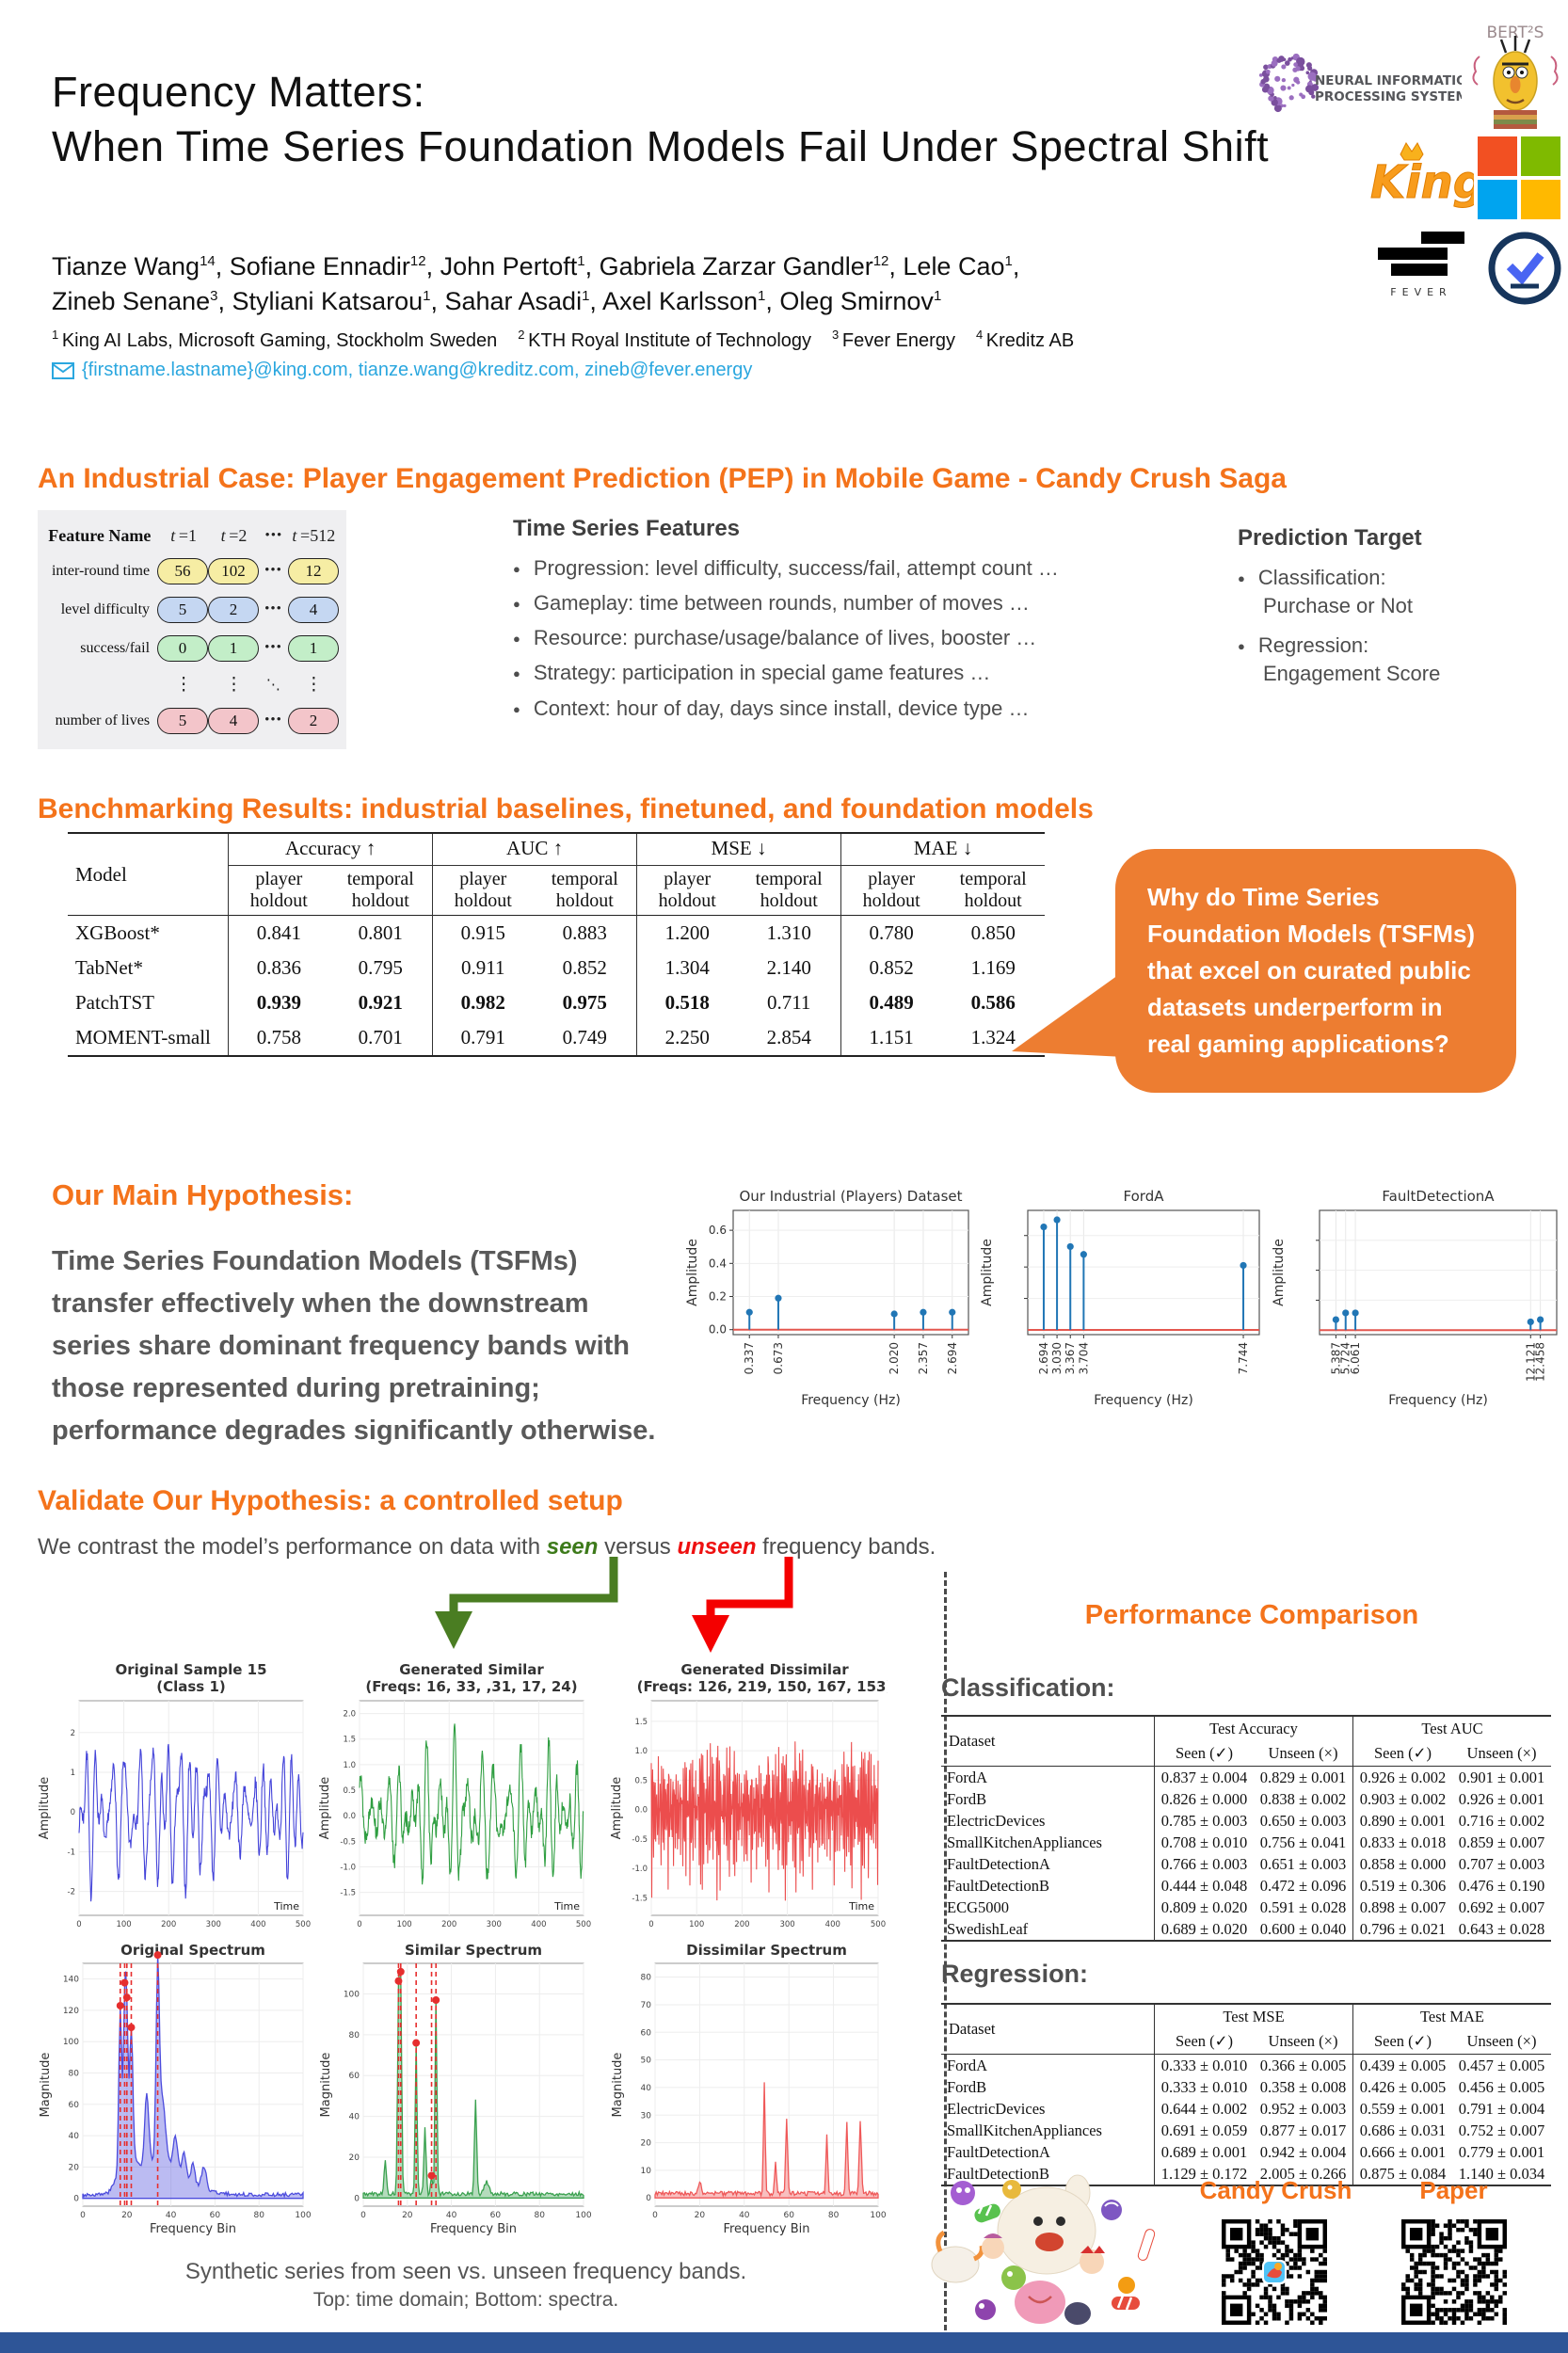  What do you see at coordinates (319, 266) in the screenshot?
I see `author-name: Sofiane Ennadir` at bounding box center [319, 266].